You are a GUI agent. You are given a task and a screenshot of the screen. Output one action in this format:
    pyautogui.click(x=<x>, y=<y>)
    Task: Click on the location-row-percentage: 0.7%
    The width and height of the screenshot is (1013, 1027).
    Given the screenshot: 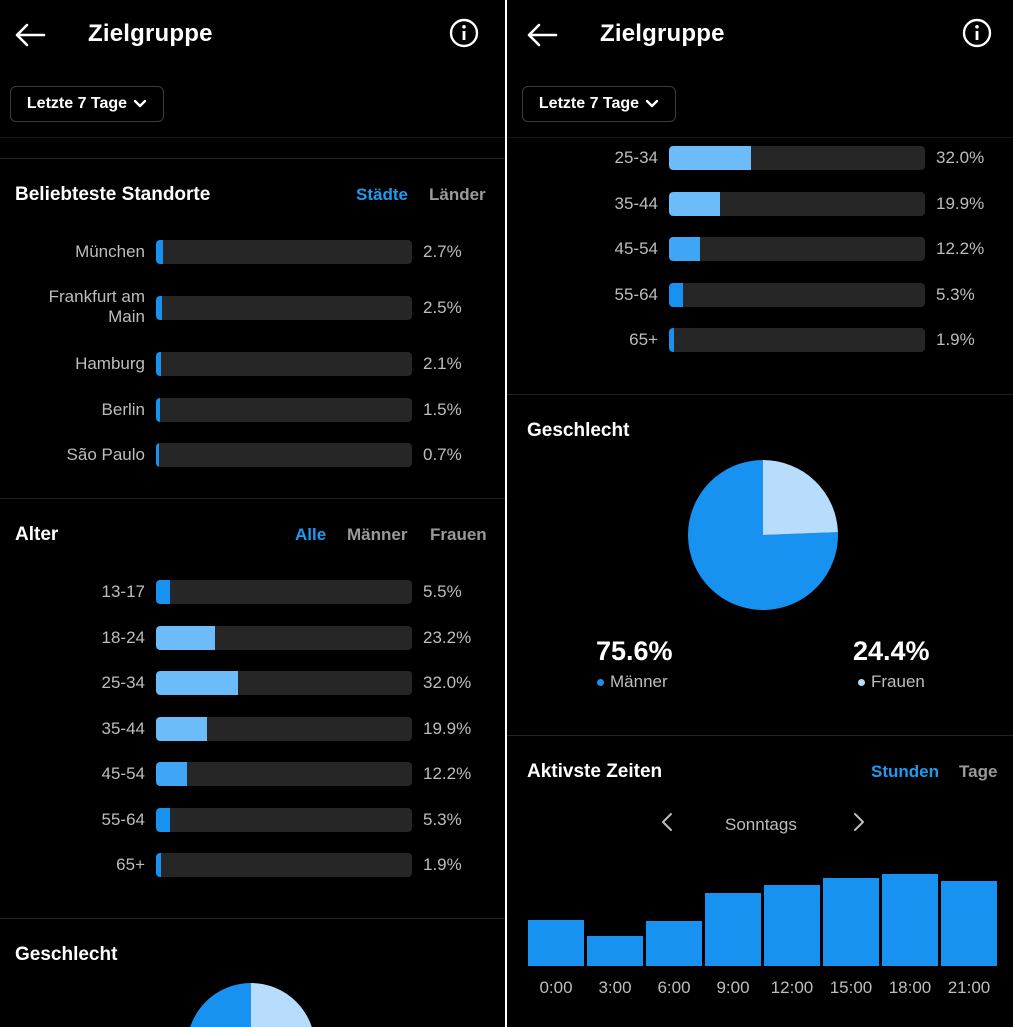 What is the action you would take?
    pyautogui.click(x=442, y=454)
    